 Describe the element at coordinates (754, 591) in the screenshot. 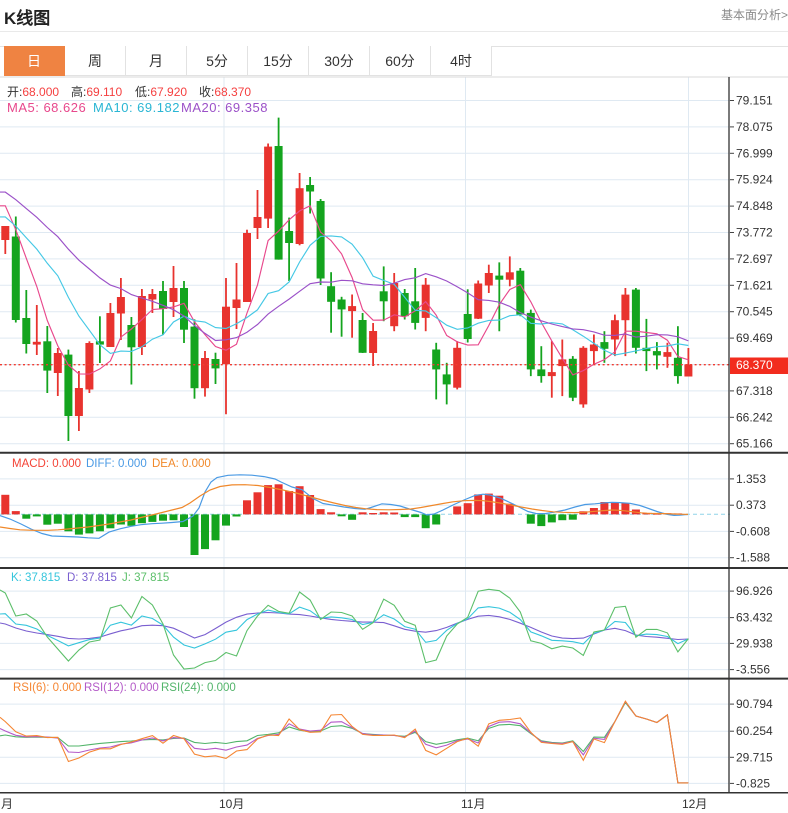

I see `svg-text: 96.926` at that location.